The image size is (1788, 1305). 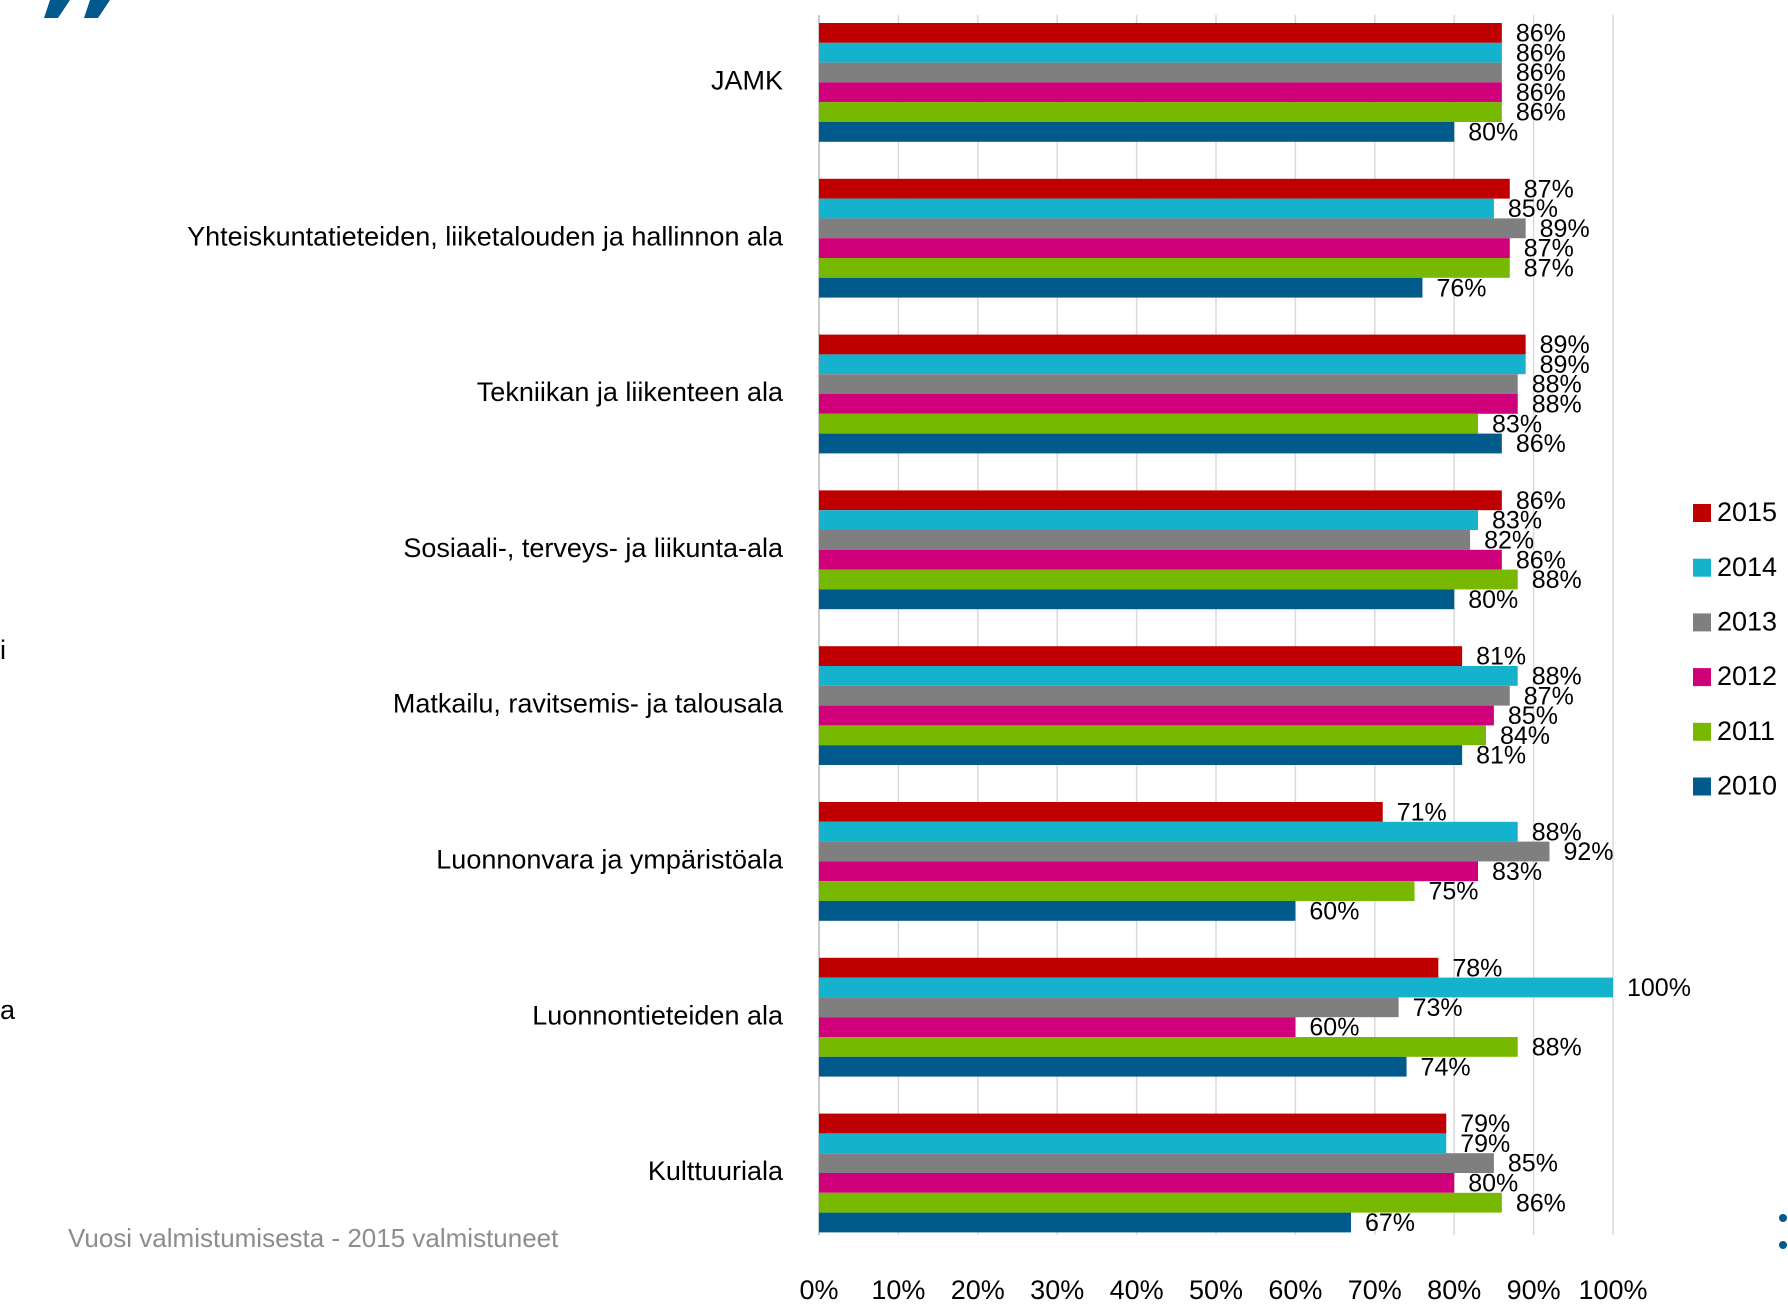 I want to click on x-tick-label: 20%, so click(x=978, y=1290).